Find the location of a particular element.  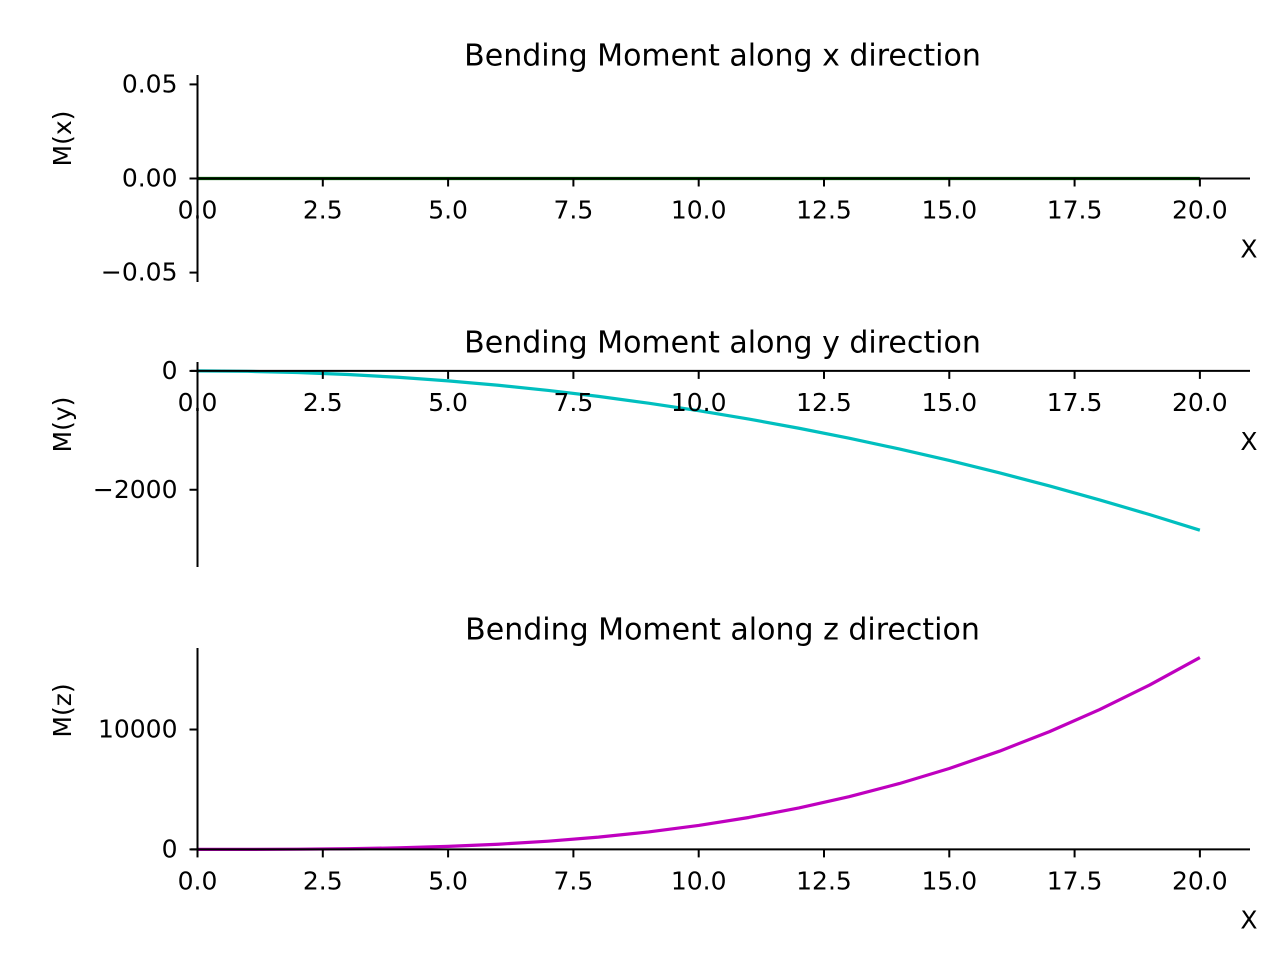

chart-title: Bending Moment along x direction is located at coordinates (722, 56).